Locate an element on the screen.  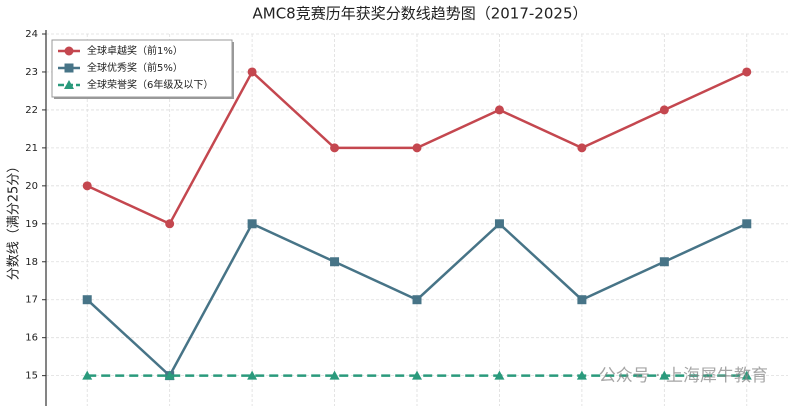
y-tick-label: 16 is located at coordinates (31, 338).